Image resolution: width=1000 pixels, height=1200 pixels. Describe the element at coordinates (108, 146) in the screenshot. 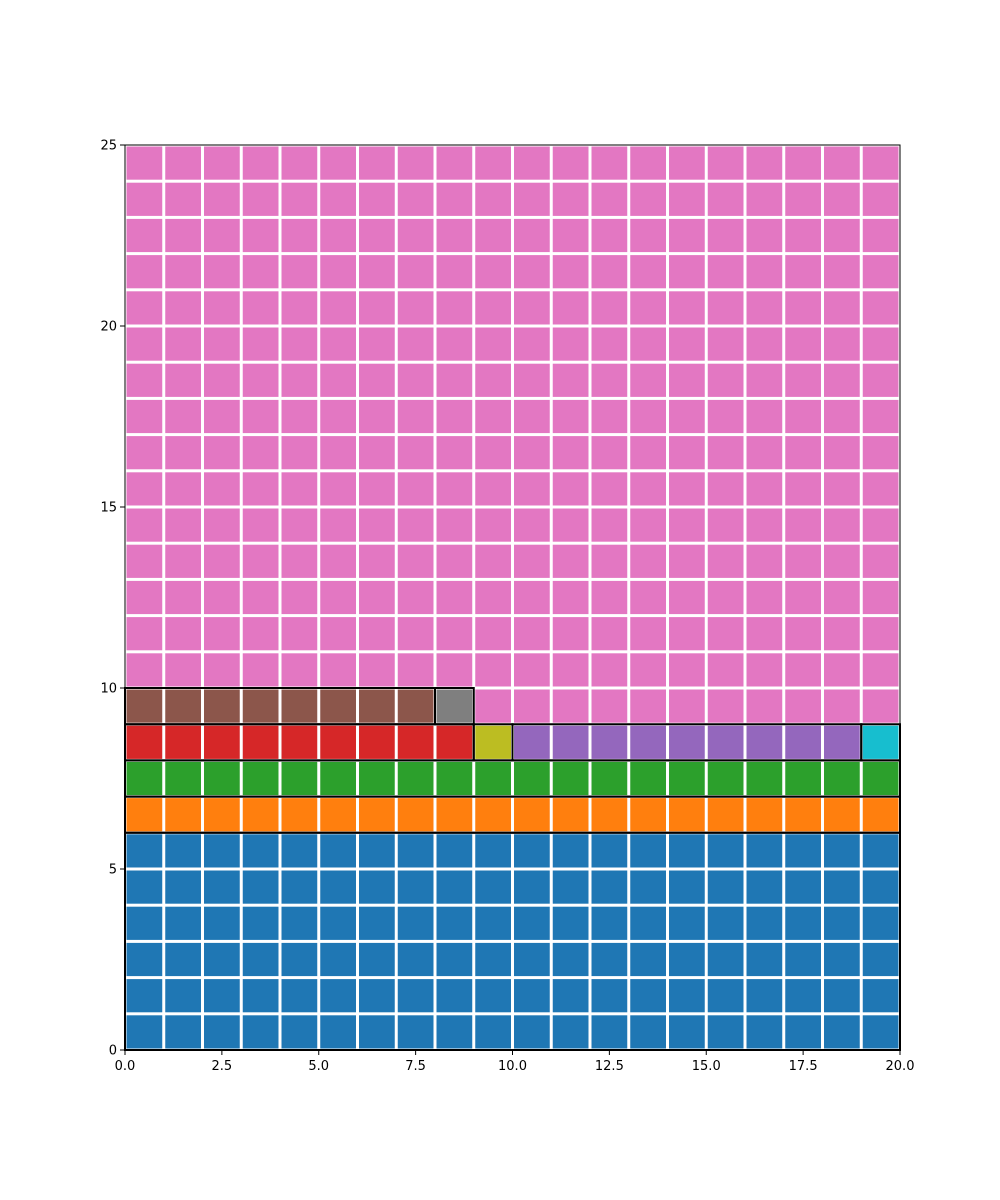

I see `y-tick-label: 25` at that location.